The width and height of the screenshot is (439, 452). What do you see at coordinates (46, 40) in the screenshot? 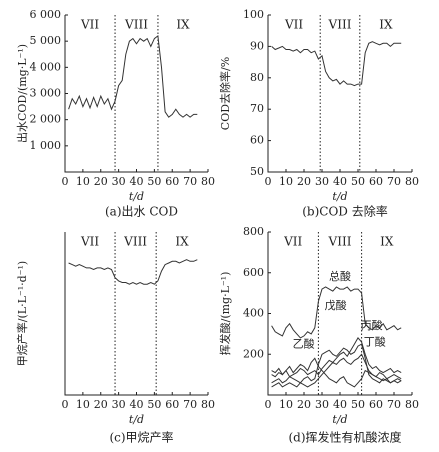
I see `y-tick-label: 5 000` at bounding box center [46, 40].